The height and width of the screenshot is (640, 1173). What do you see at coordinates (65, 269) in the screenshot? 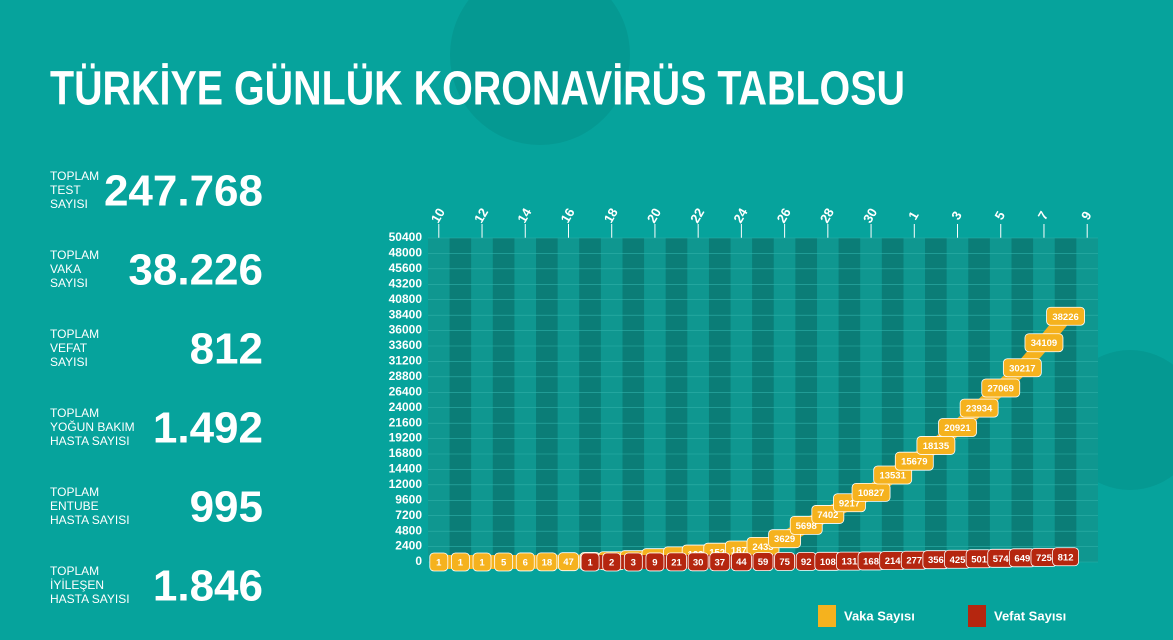
I see `stat-label-line: VAKA` at bounding box center [65, 269].